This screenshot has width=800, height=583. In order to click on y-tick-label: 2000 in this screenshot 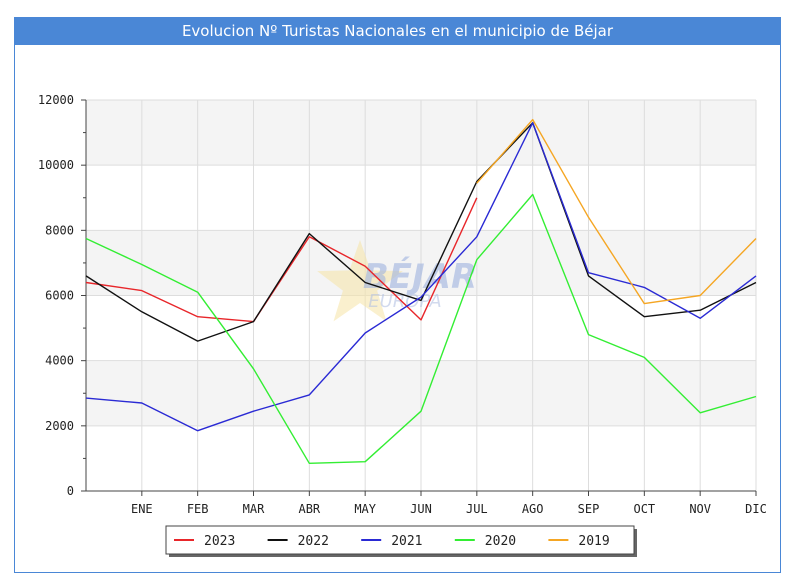, I will do `click(59, 426)`.